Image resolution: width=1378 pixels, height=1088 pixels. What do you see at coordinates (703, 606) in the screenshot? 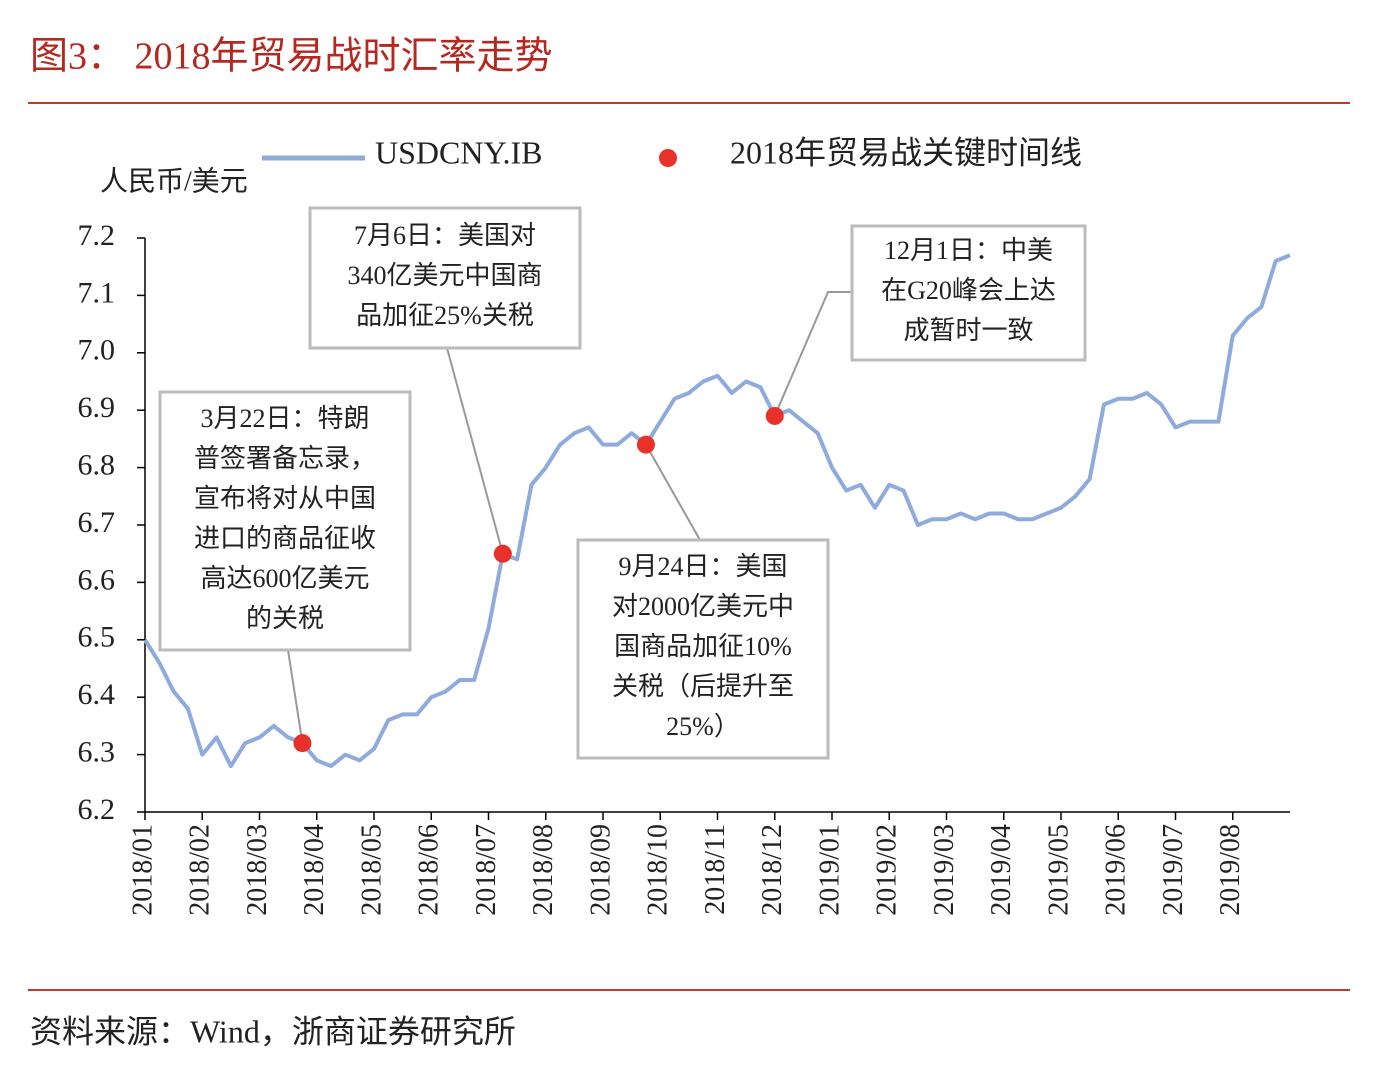
I see `annotation-text: 对2000亿美元中` at bounding box center [703, 606].